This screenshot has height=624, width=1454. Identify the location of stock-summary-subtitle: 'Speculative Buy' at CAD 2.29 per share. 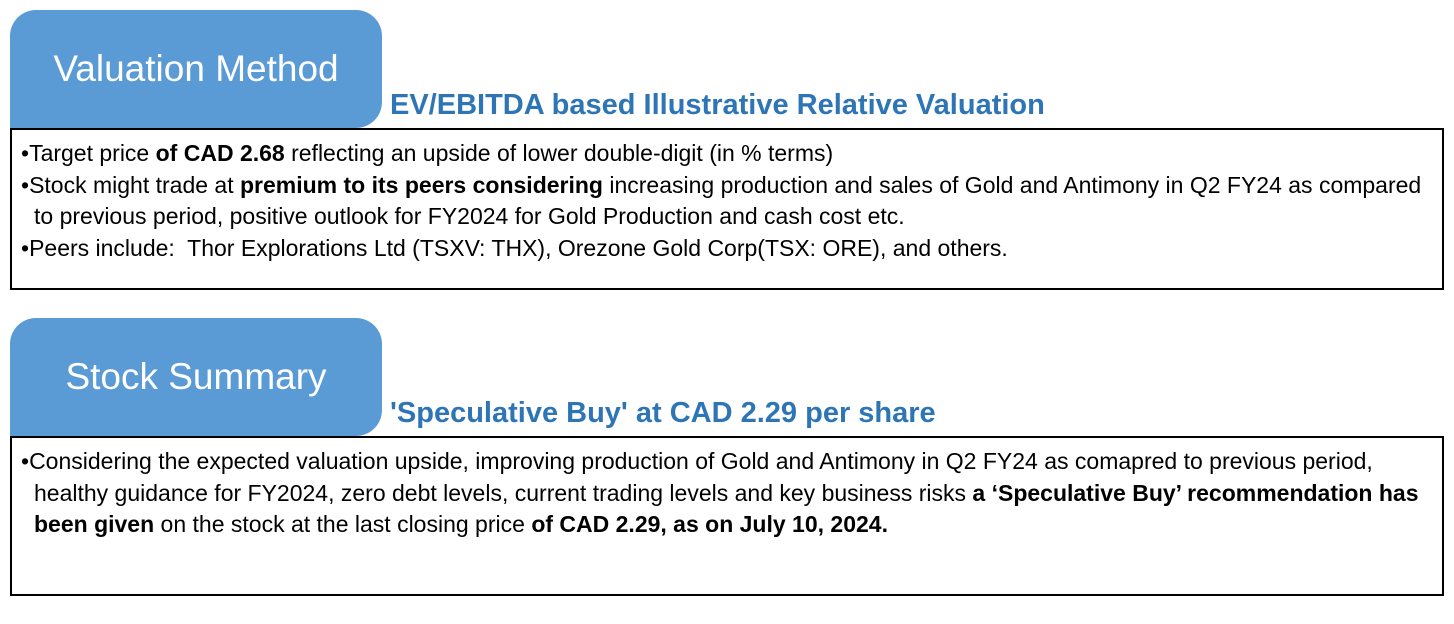
(663, 413).